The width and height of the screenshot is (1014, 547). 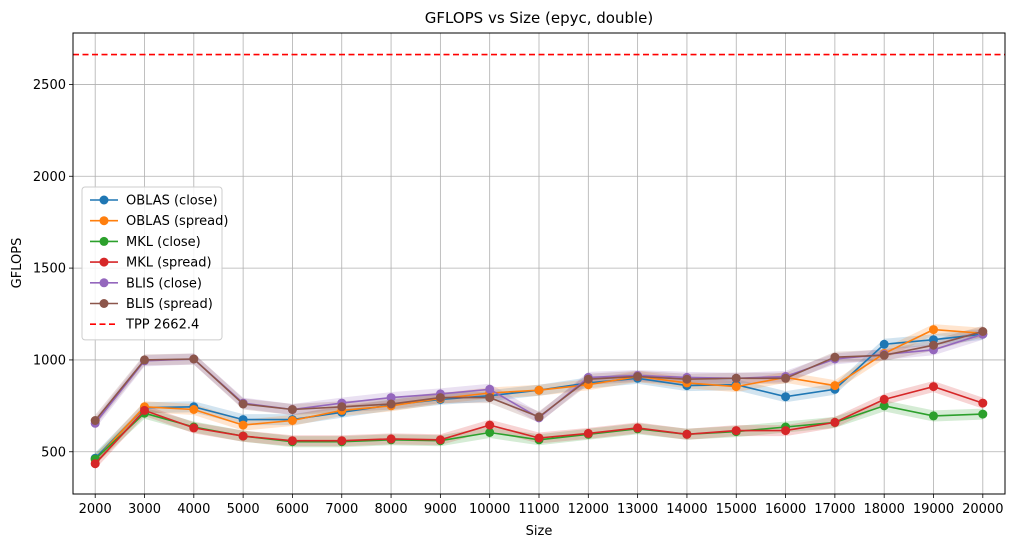 I want to click on x-tick-label: 15000, so click(x=736, y=509).